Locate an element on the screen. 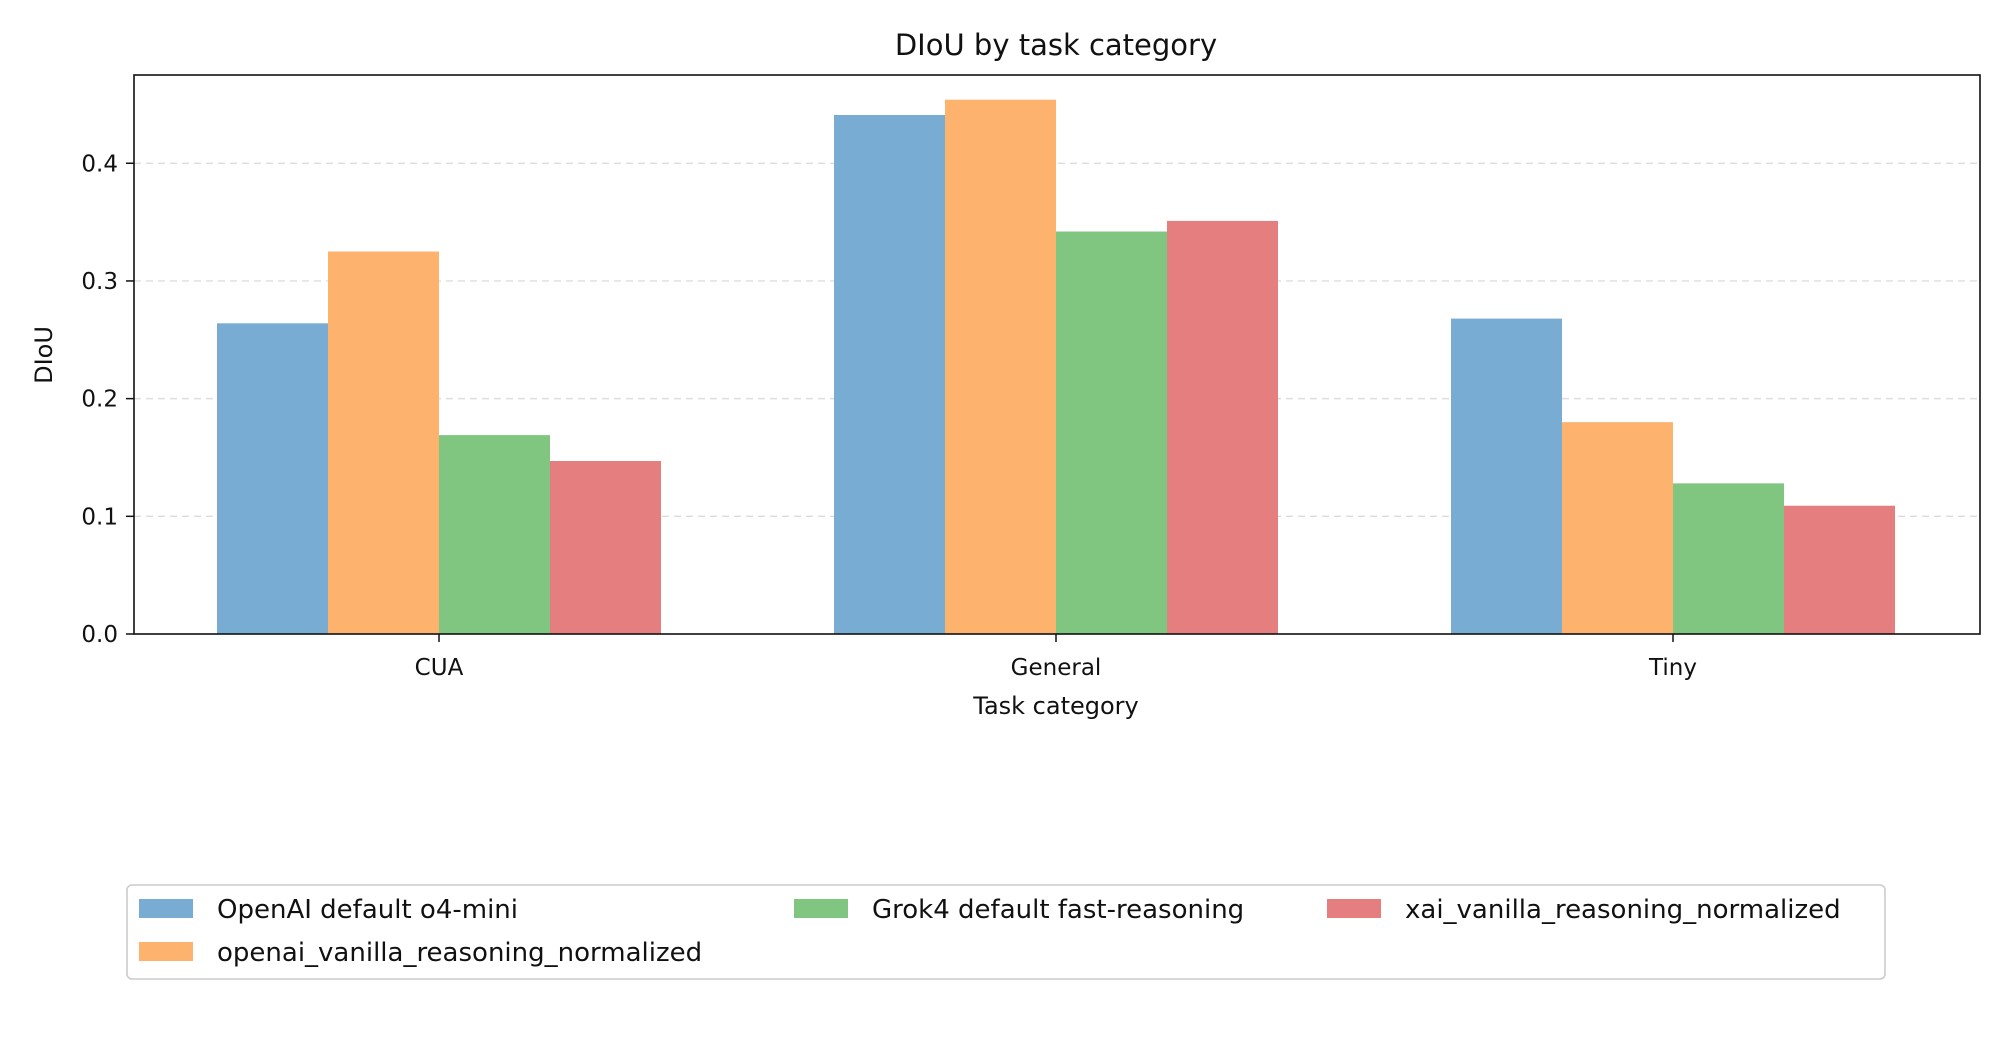  y-tick-label: 0.2 is located at coordinates (99, 400).